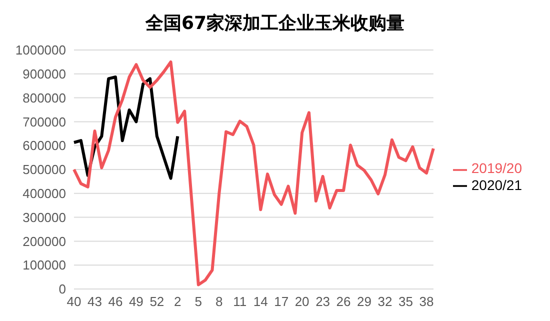  What do you see at coordinates (323, 302) in the screenshot?
I see `x-tick-label: 23` at bounding box center [323, 302].